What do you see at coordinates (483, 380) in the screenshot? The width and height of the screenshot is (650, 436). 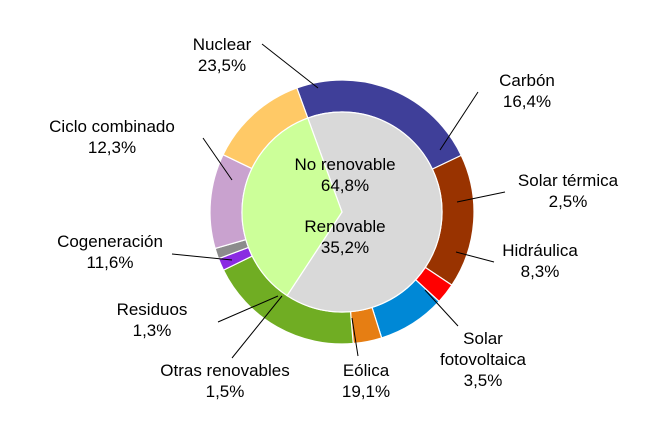 I see `value-label-solar-fotovoltaica: 3,5%` at bounding box center [483, 380].